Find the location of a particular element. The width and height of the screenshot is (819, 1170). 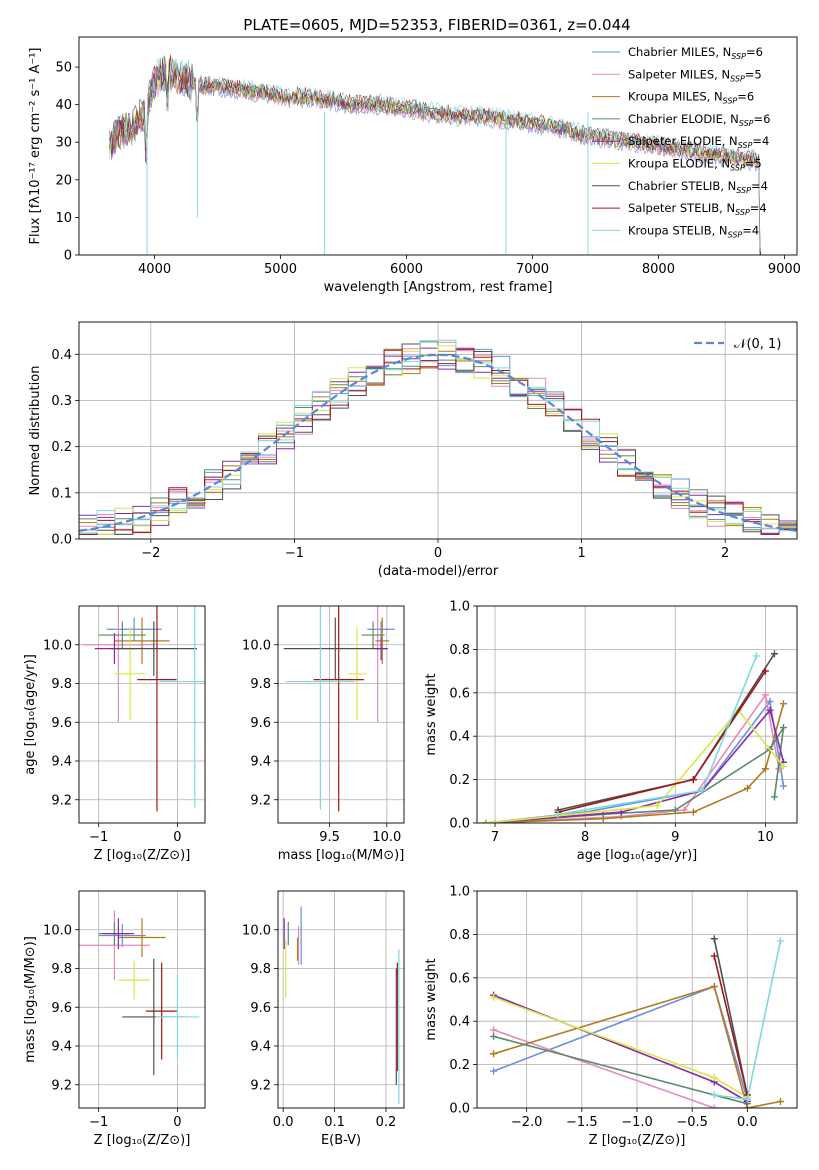

x-tick-label: 7000 is located at coordinates (532, 269).